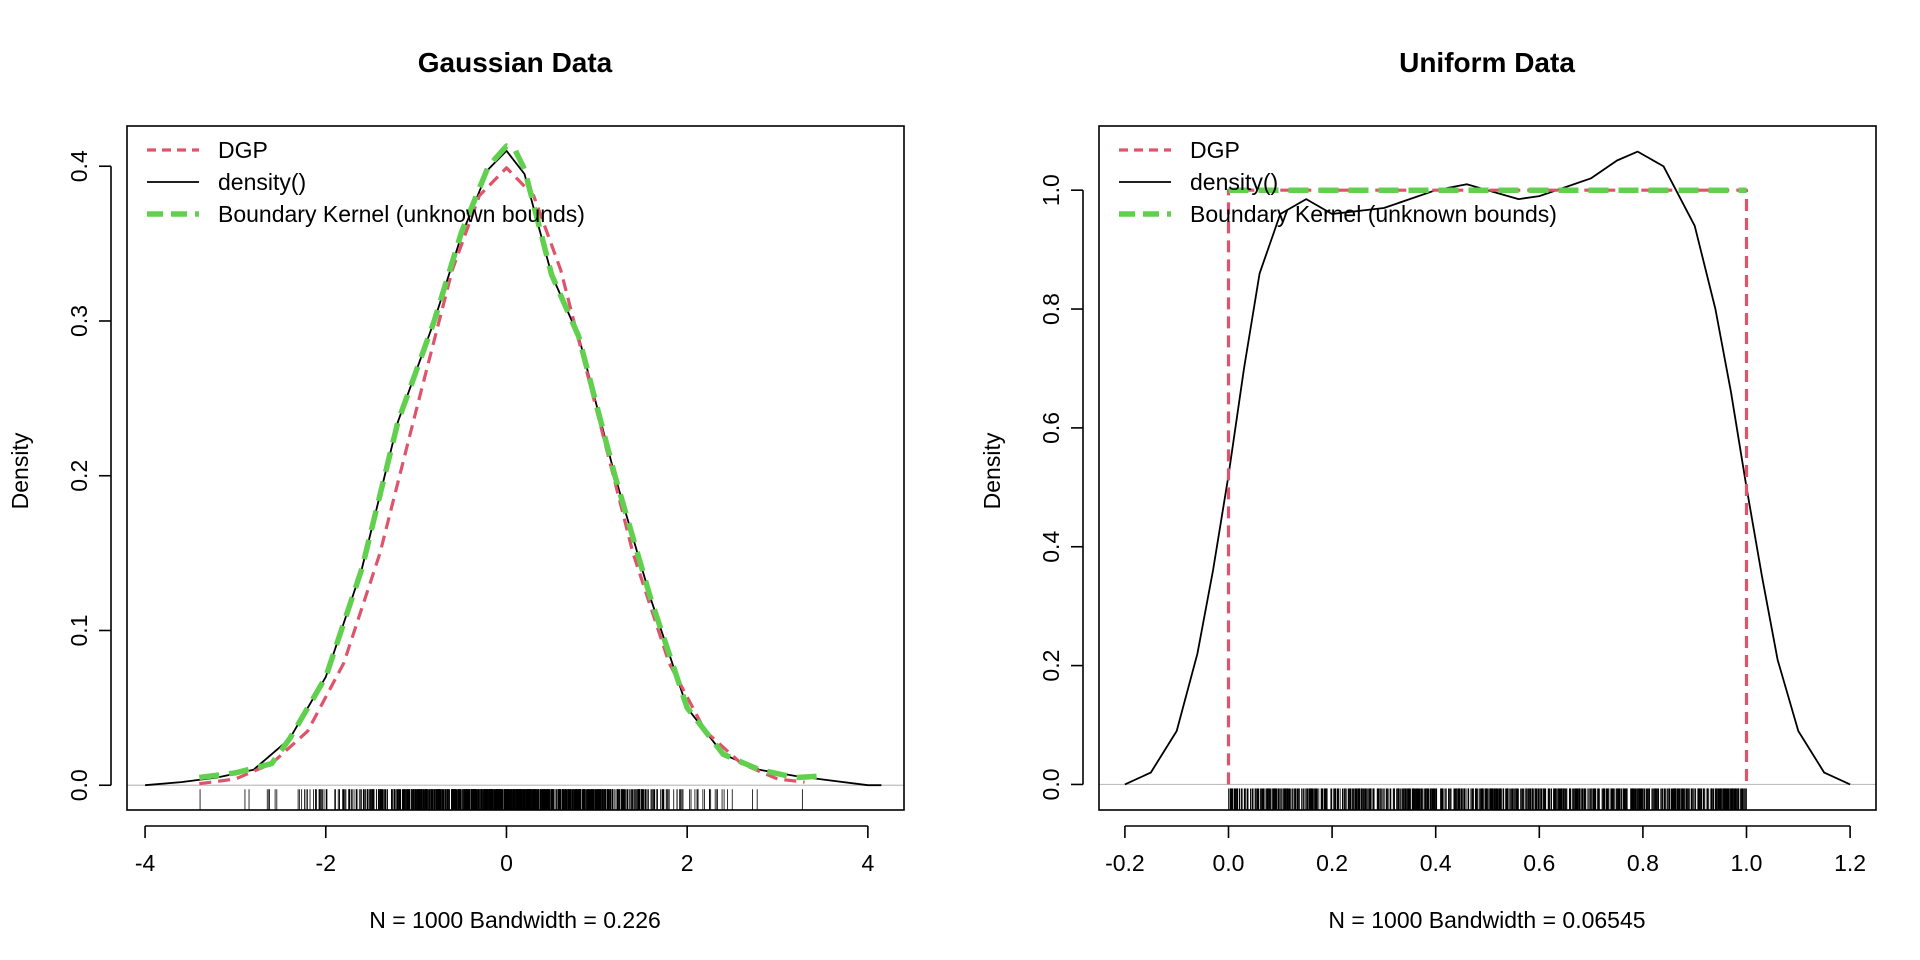 The width and height of the screenshot is (1920, 960). I want to click on gaussian-y-axis: 0.0 0.1 0.2 0.3 0.4, so click(89, 475).